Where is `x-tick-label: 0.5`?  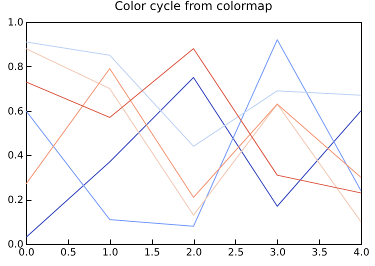 x-tick-label: 0.5 is located at coordinates (68, 253).